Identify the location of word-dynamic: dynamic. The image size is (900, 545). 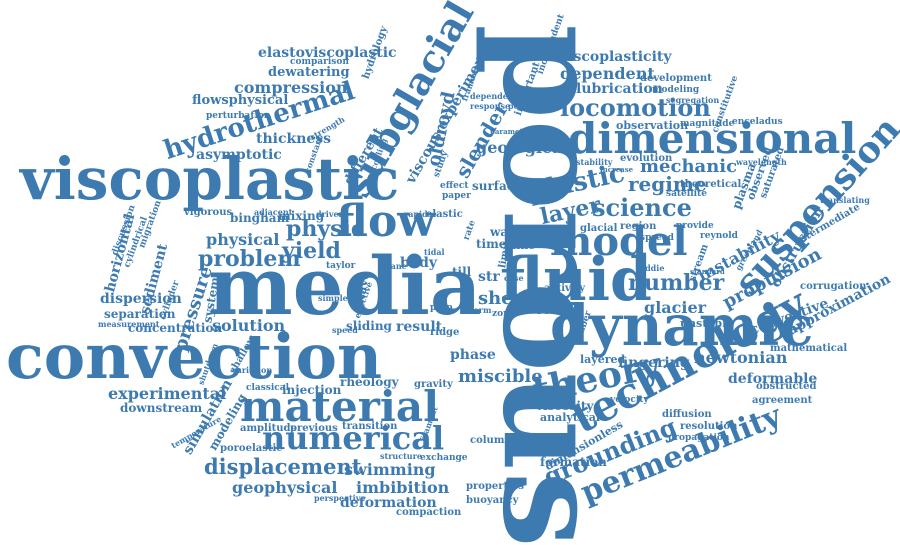
(682, 326).